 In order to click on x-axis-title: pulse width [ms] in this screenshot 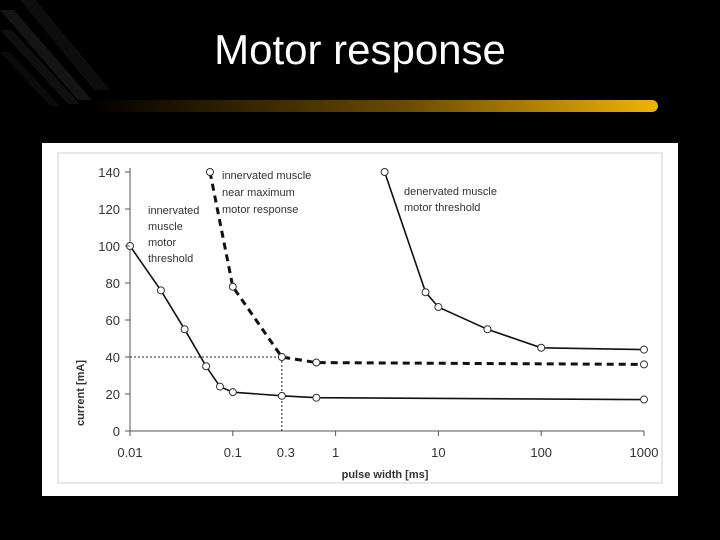, I will do `click(385, 475)`.